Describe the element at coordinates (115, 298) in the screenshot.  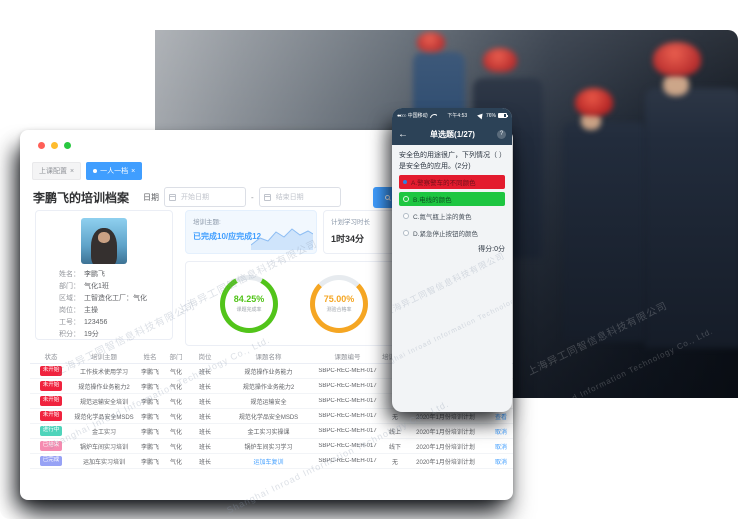
I see `profile-field-value: 工智造化工厂：气化` at that location.